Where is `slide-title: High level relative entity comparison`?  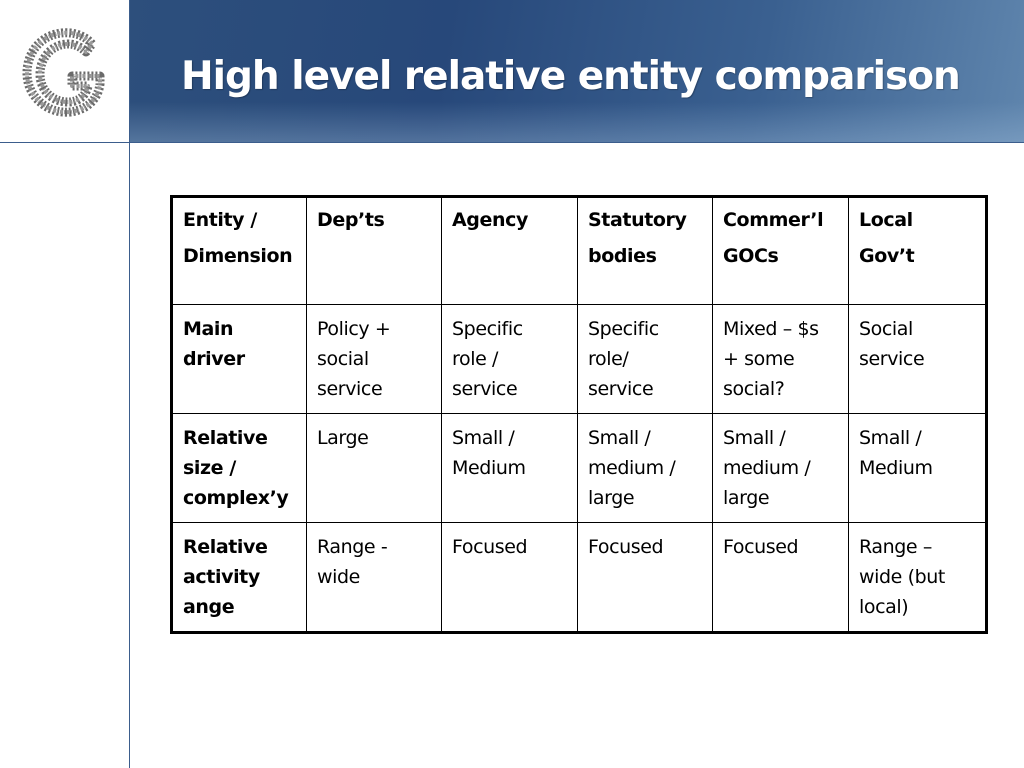 slide-title: High level relative entity comparison is located at coordinates (571, 76).